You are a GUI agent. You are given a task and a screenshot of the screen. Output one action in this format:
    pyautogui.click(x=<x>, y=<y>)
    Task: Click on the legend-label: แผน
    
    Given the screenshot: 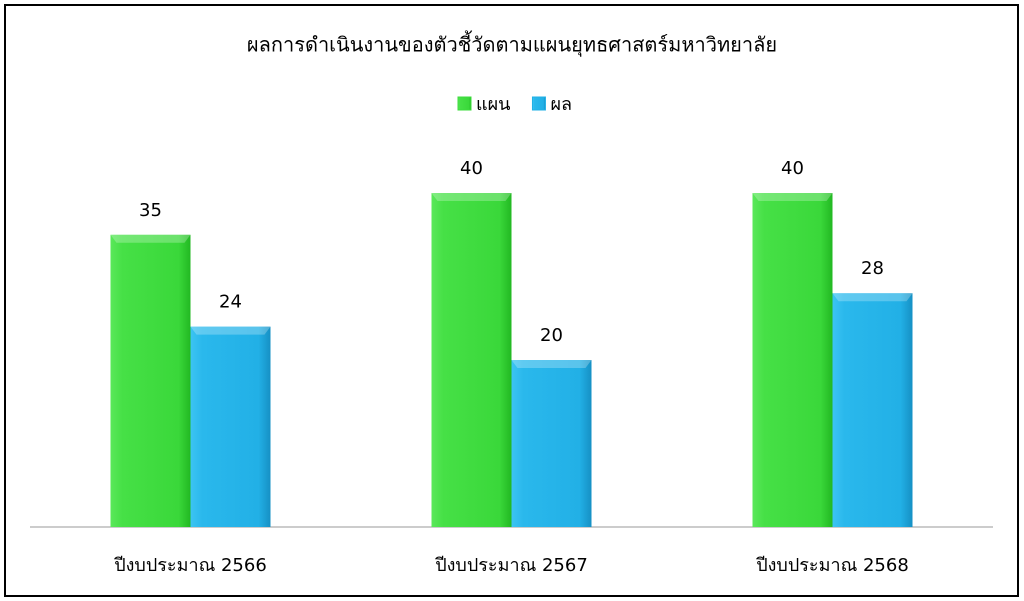 What is the action you would take?
    pyautogui.click(x=493, y=104)
    